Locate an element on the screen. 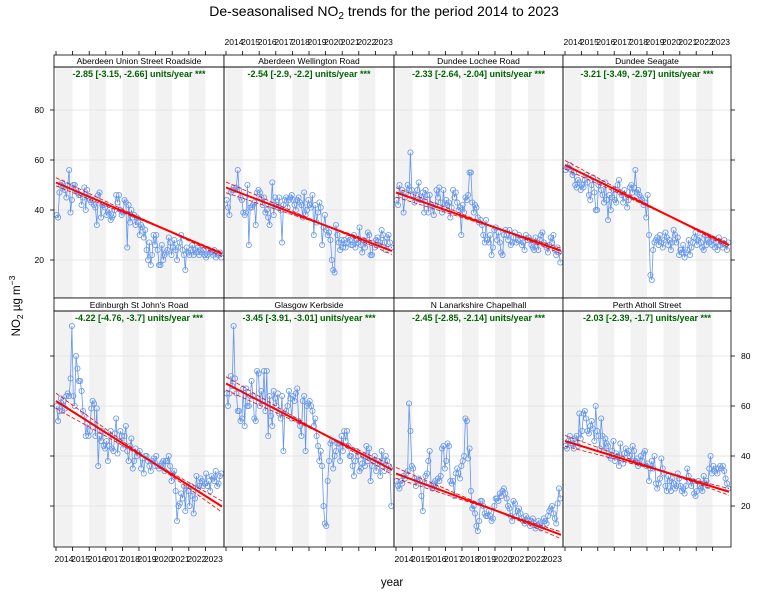 Image resolution: width=770 pixels, height=600 pixels. x-tick-label: 2017 is located at coordinates (622, 42).